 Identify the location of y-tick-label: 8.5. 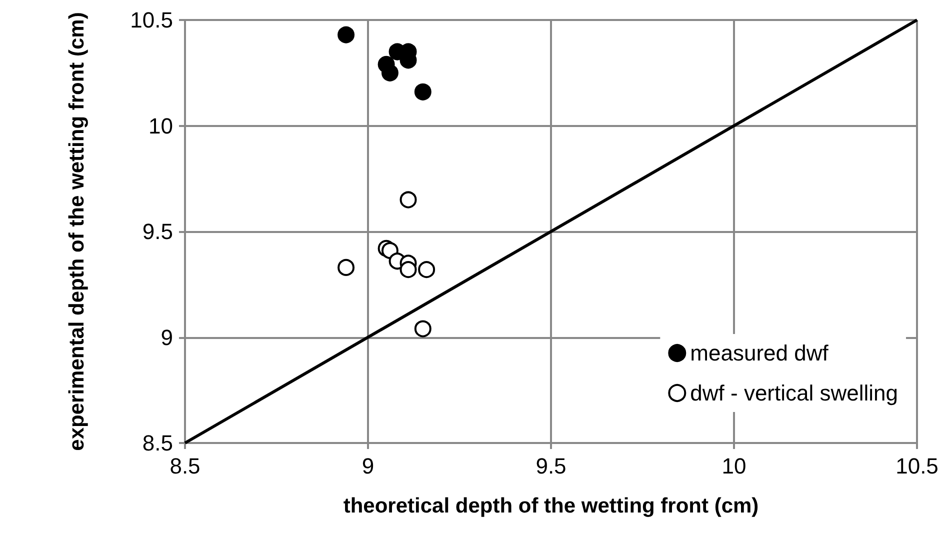
(157, 443).